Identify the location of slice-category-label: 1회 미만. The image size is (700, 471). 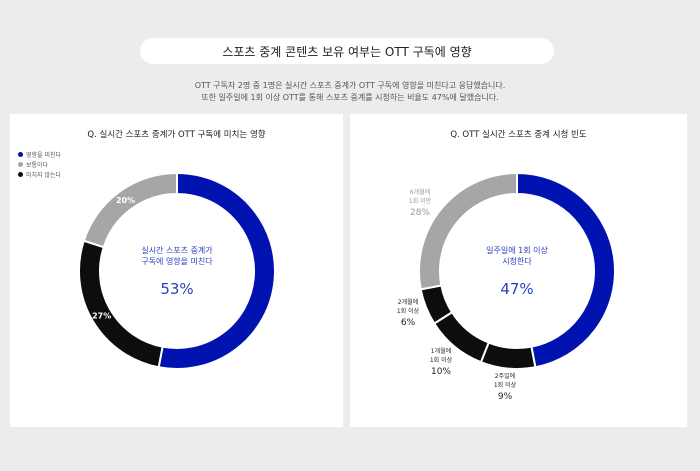
(420, 201).